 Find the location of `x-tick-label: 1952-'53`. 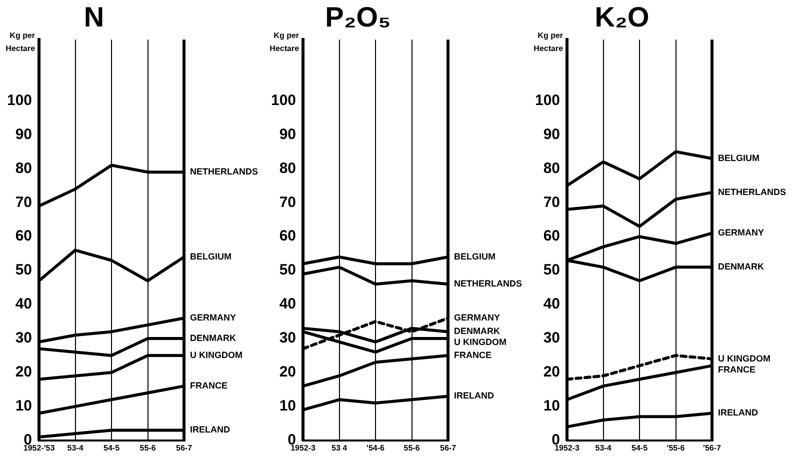

x-tick-label: 1952-'53 is located at coordinates (39, 447).